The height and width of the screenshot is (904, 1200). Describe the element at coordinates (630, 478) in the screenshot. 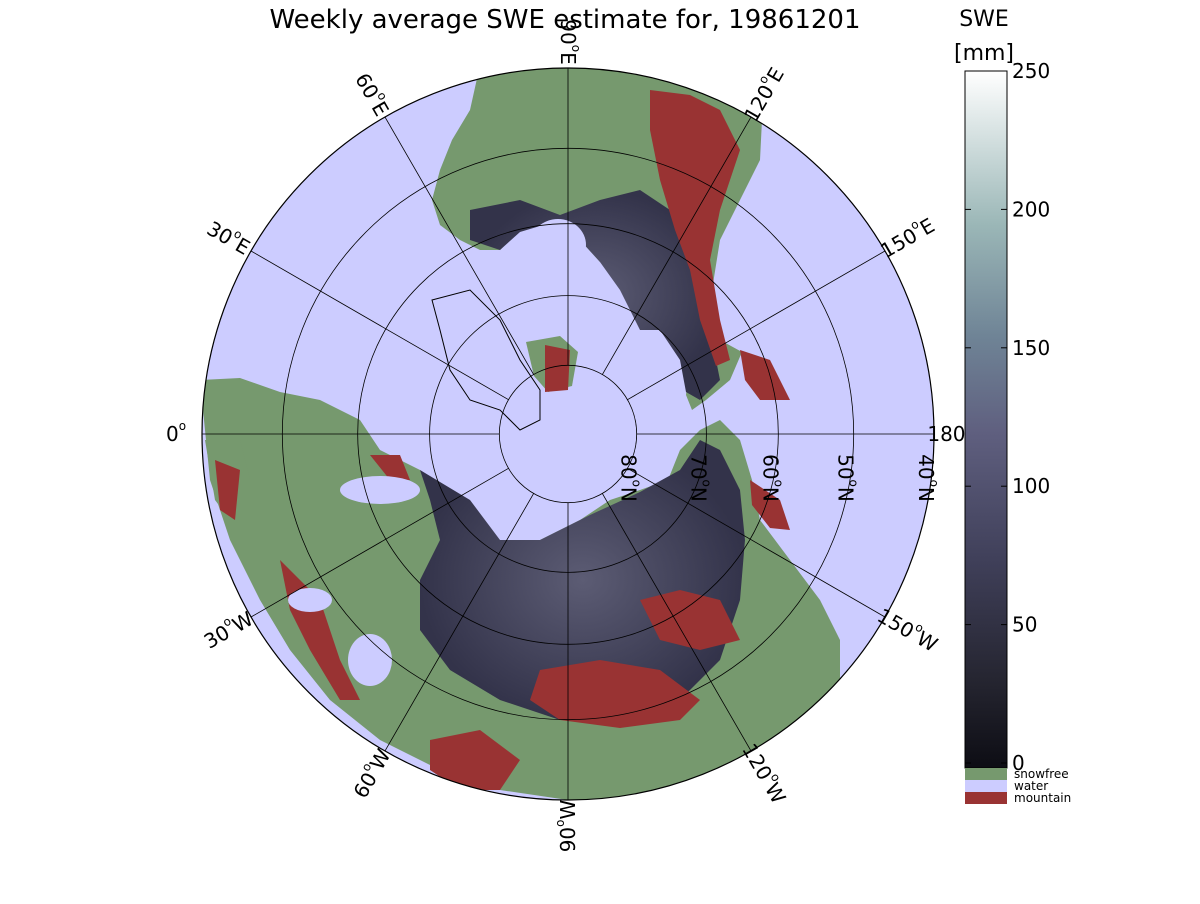

I see `latitude-label: 80oN` at that location.